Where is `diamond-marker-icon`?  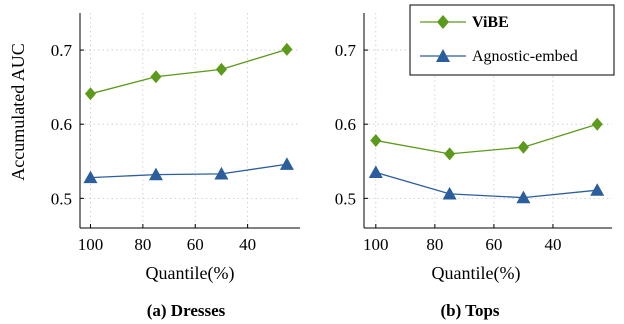
diamond-marker-icon is located at coordinates (443, 22).